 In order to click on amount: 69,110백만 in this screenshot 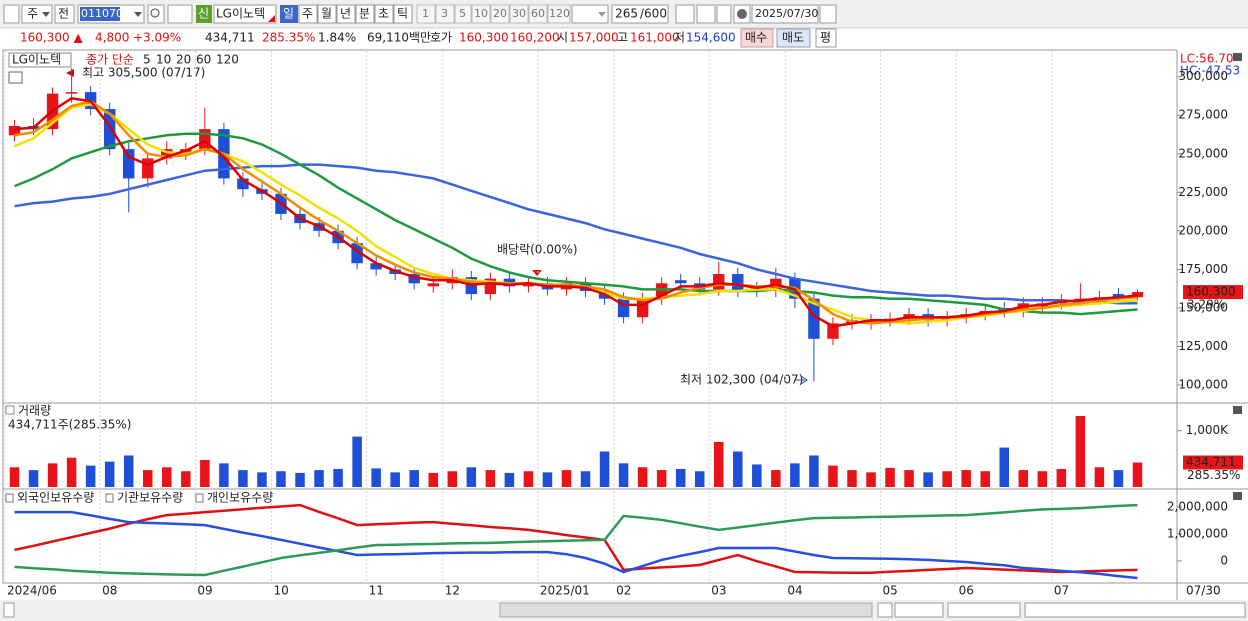, I will do `click(399, 38)`.